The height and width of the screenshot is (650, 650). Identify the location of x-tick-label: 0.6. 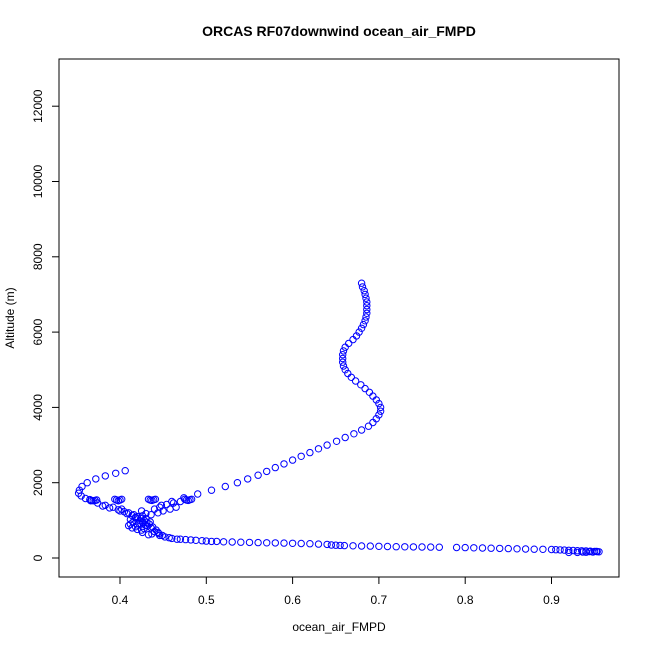
(292, 600).